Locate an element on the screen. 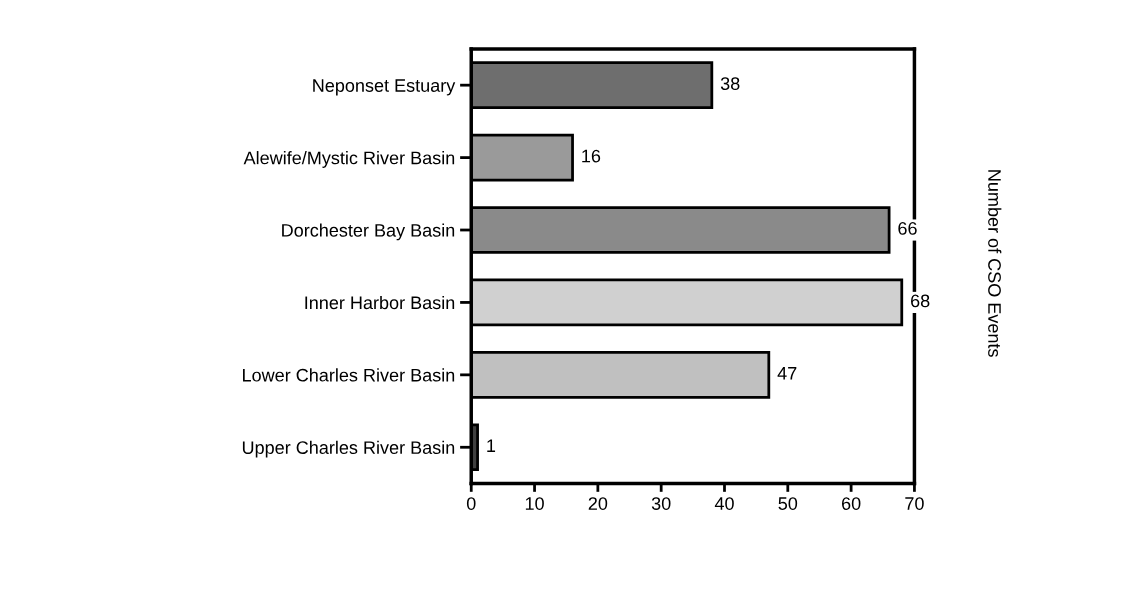 The width and height of the screenshot is (1122, 612). data-label: 1 is located at coordinates (491, 445).